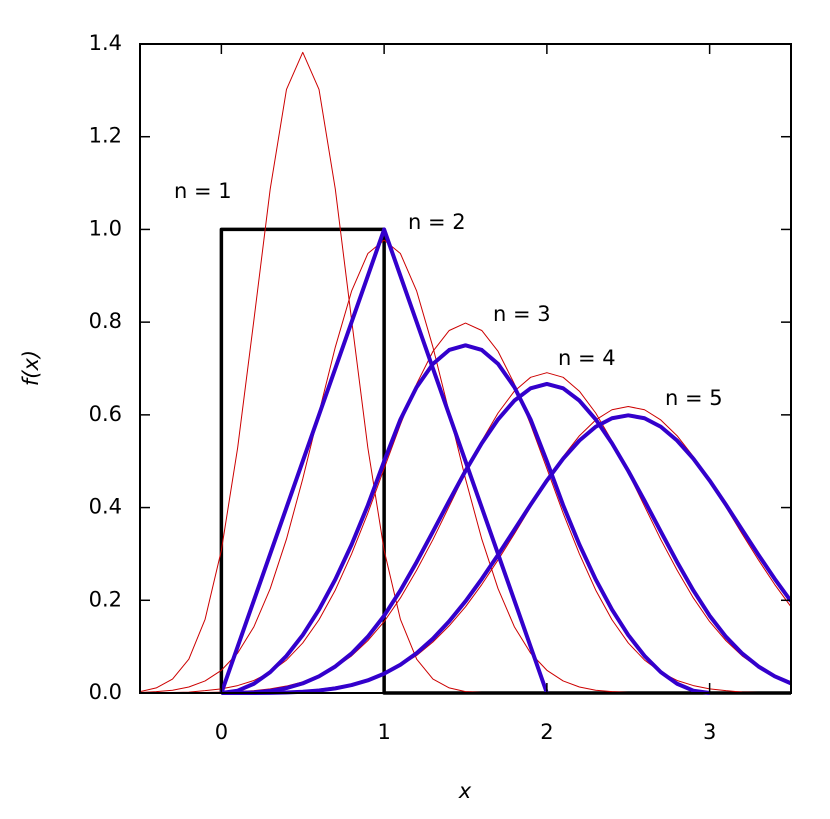 The height and width of the screenshot is (819, 830). What do you see at coordinates (546, 732) in the screenshot?
I see `x-tick-label: 2` at bounding box center [546, 732].